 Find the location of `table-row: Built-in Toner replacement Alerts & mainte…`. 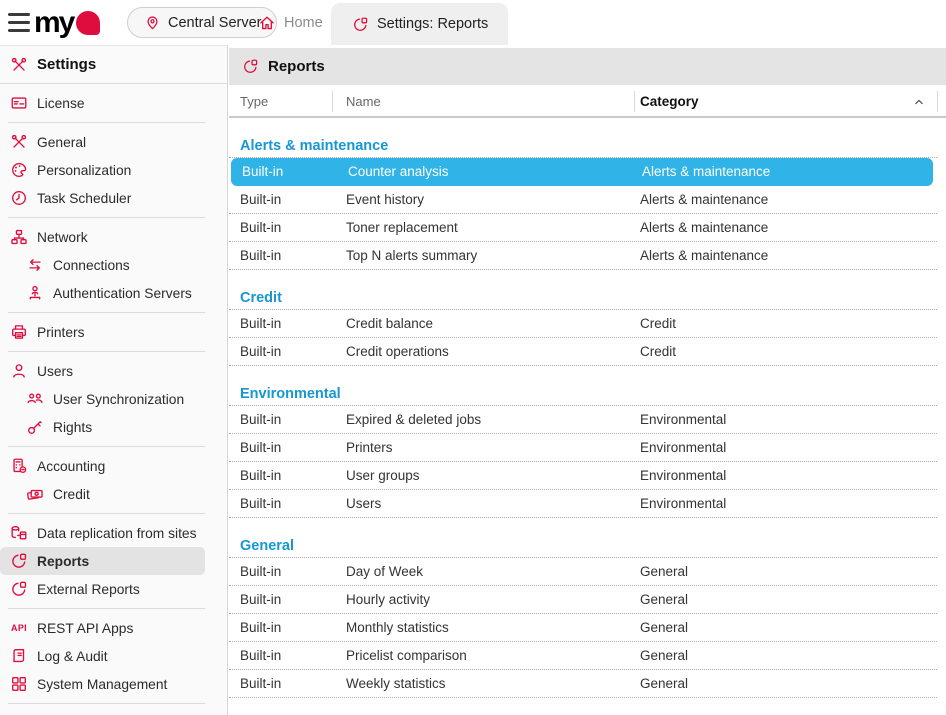

table-row: Built-in Toner replacement Alerts & mainte… is located at coordinates (583, 228).